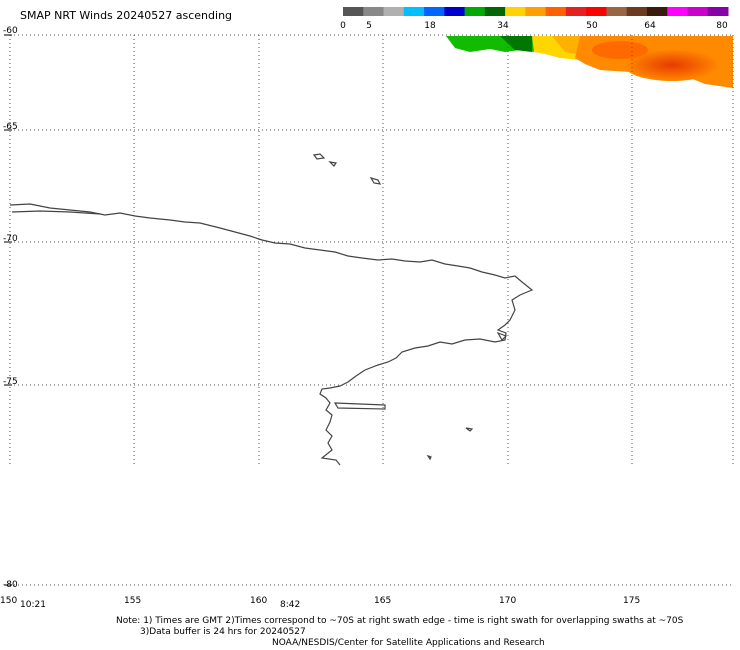 Image resolution: width=740 pixels, height=650 pixels. What do you see at coordinates (343, 26) in the screenshot?
I see `colorbar-tick-0: 0` at bounding box center [343, 26].